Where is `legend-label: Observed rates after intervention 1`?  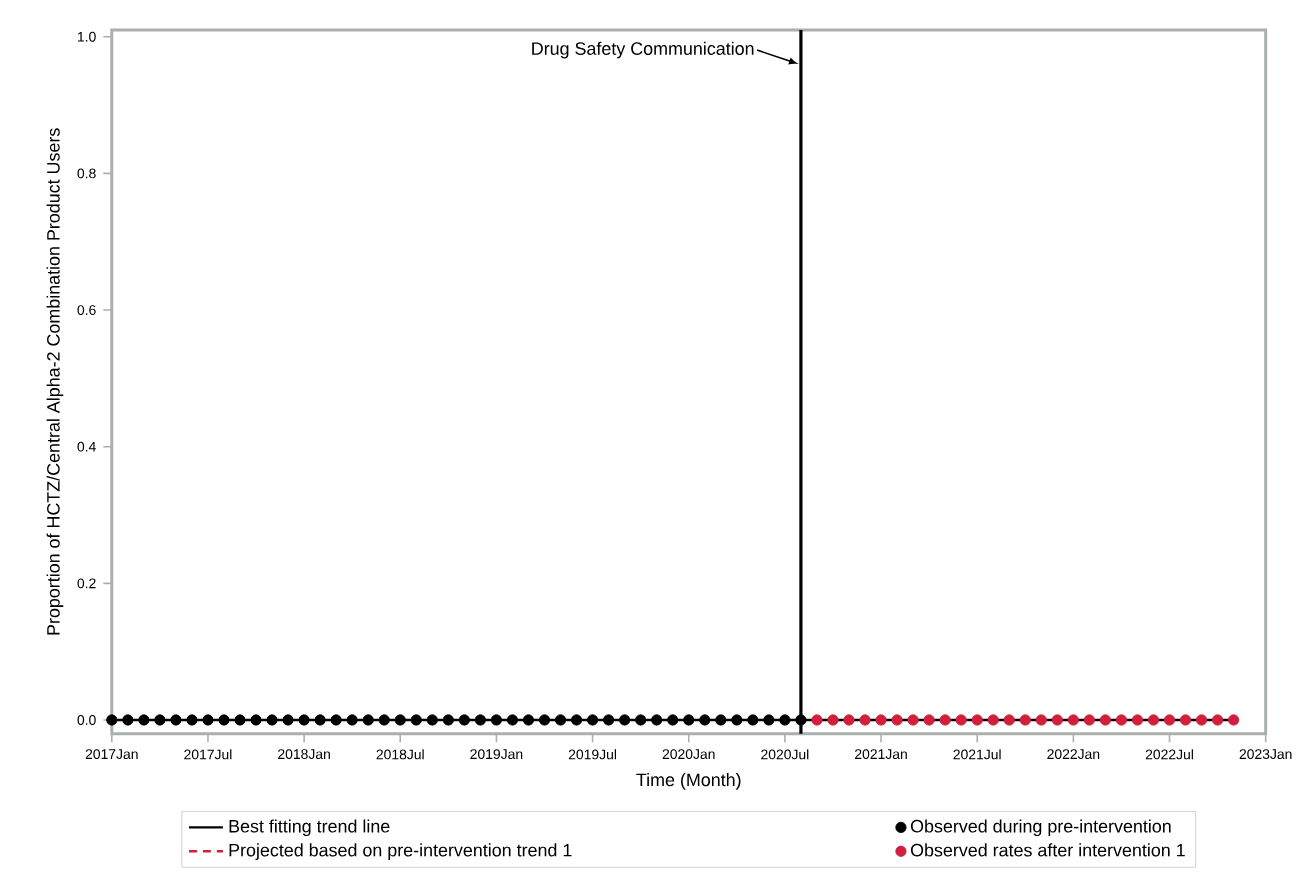 legend-label: Observed rates after intervention 1 is located at coordinates (1047, 850).